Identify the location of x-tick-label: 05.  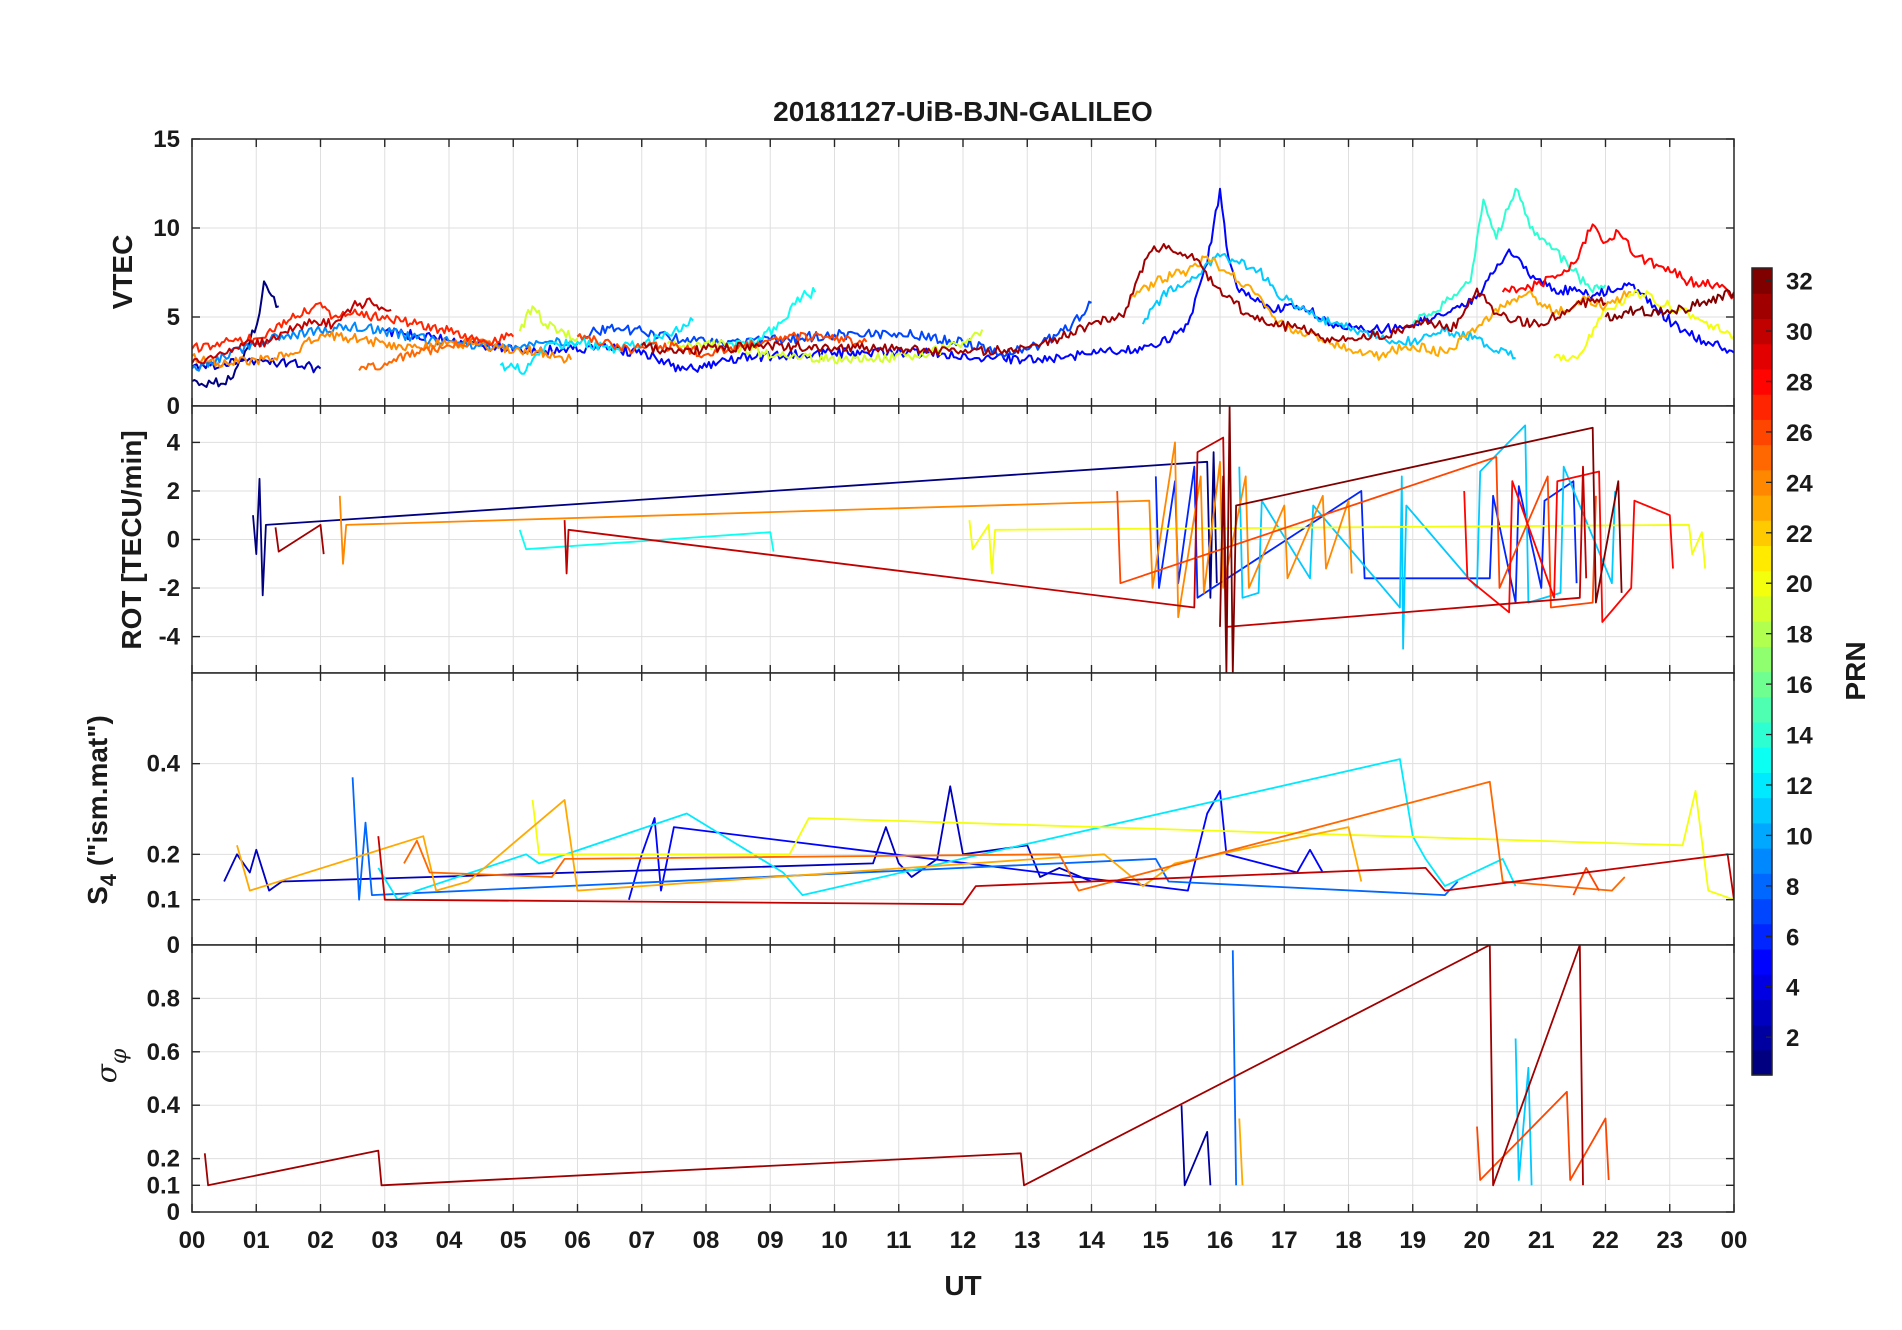
(513, 1240).